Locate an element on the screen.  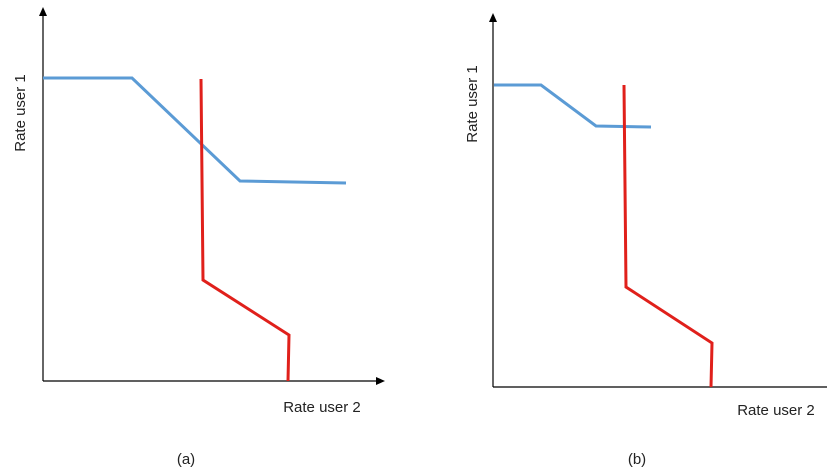
panel-b-user2-curve is located at coordinates (668, 236).